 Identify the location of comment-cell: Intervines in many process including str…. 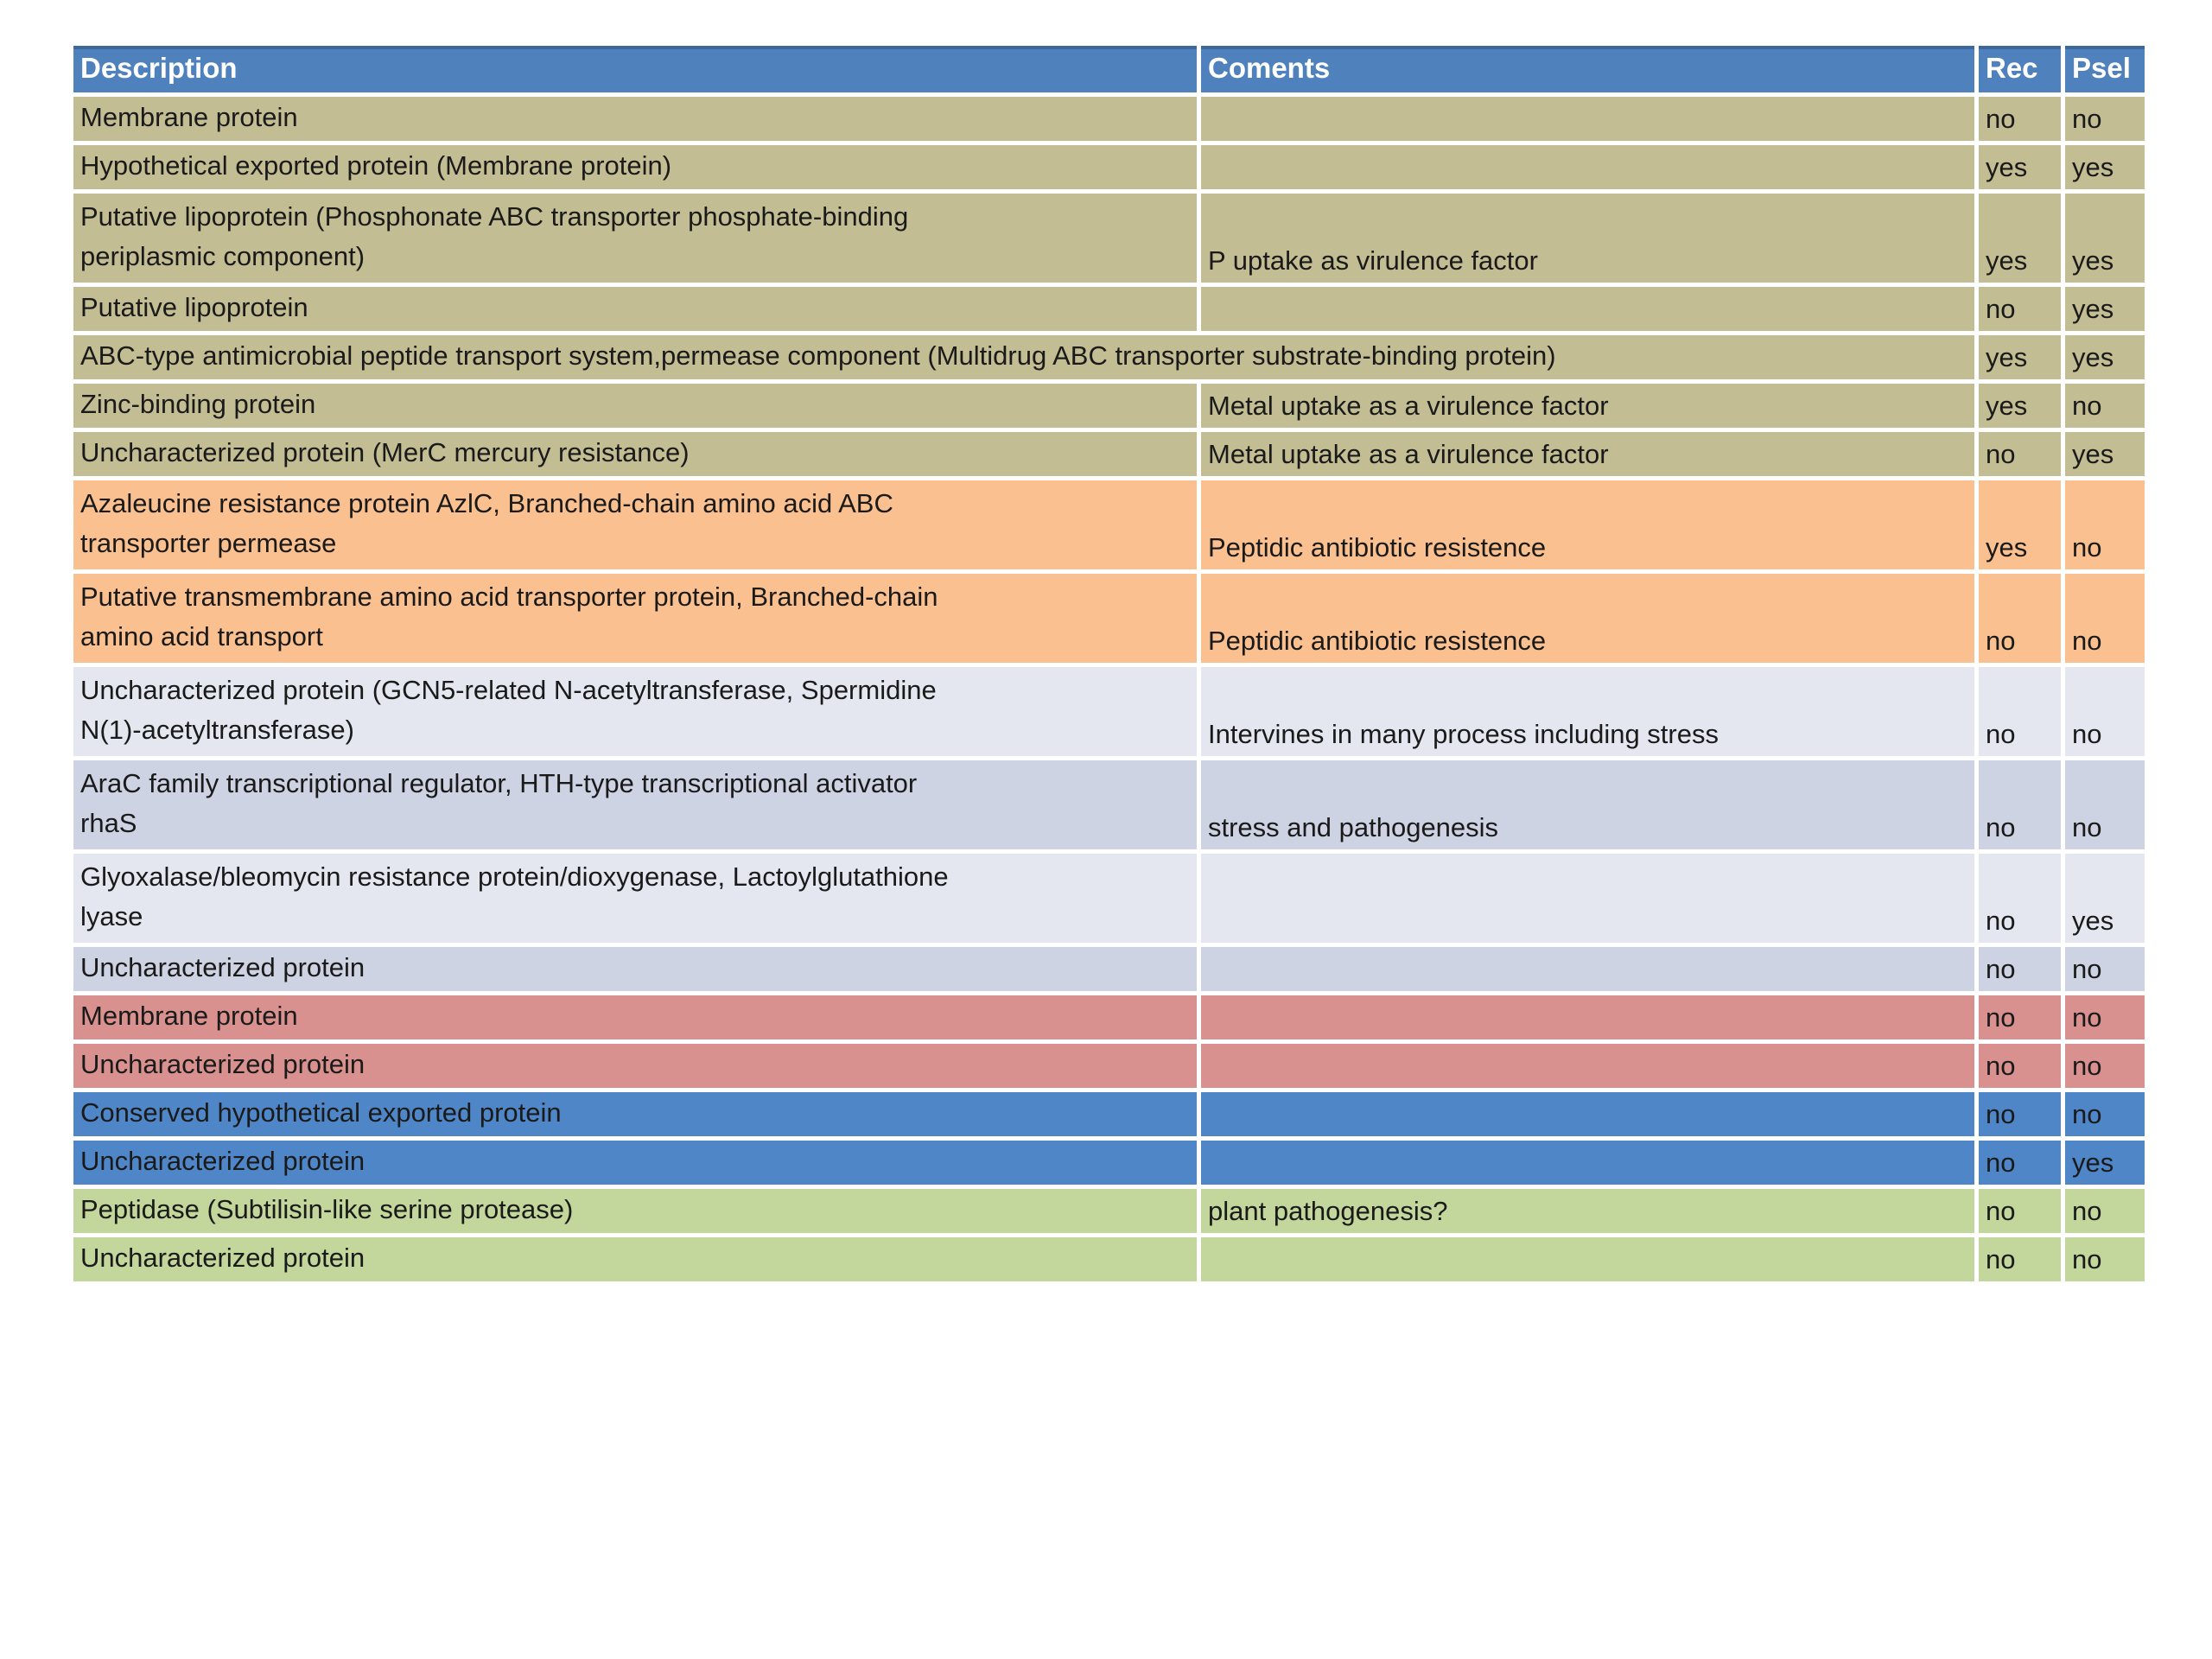
(1587, 711).